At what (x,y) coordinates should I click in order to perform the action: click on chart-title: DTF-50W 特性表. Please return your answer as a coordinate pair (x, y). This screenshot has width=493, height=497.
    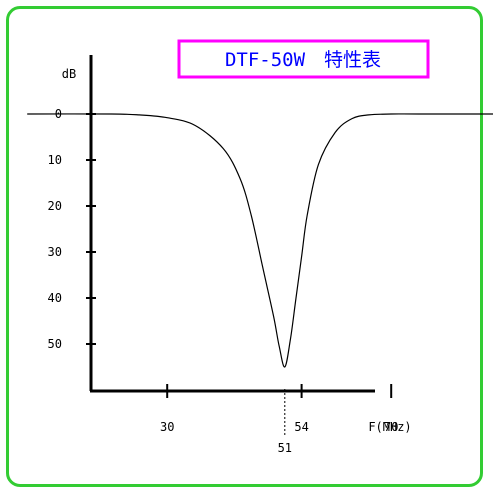
    Looking at the image, I should click on (303, 60).